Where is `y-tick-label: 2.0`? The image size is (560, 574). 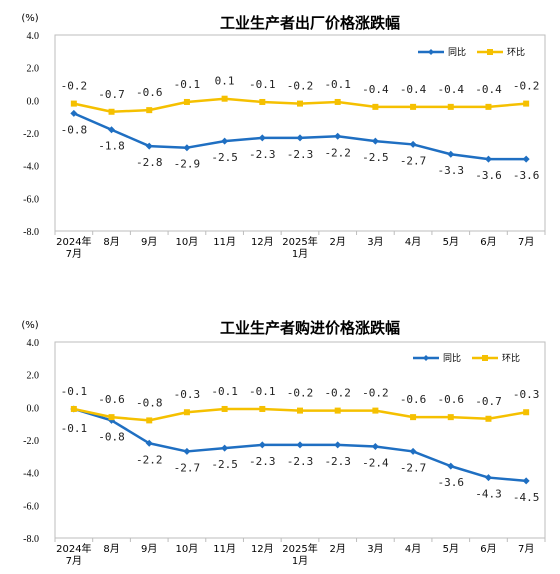 y-tick-label: 2.0 is located at coordinates (33, 69).